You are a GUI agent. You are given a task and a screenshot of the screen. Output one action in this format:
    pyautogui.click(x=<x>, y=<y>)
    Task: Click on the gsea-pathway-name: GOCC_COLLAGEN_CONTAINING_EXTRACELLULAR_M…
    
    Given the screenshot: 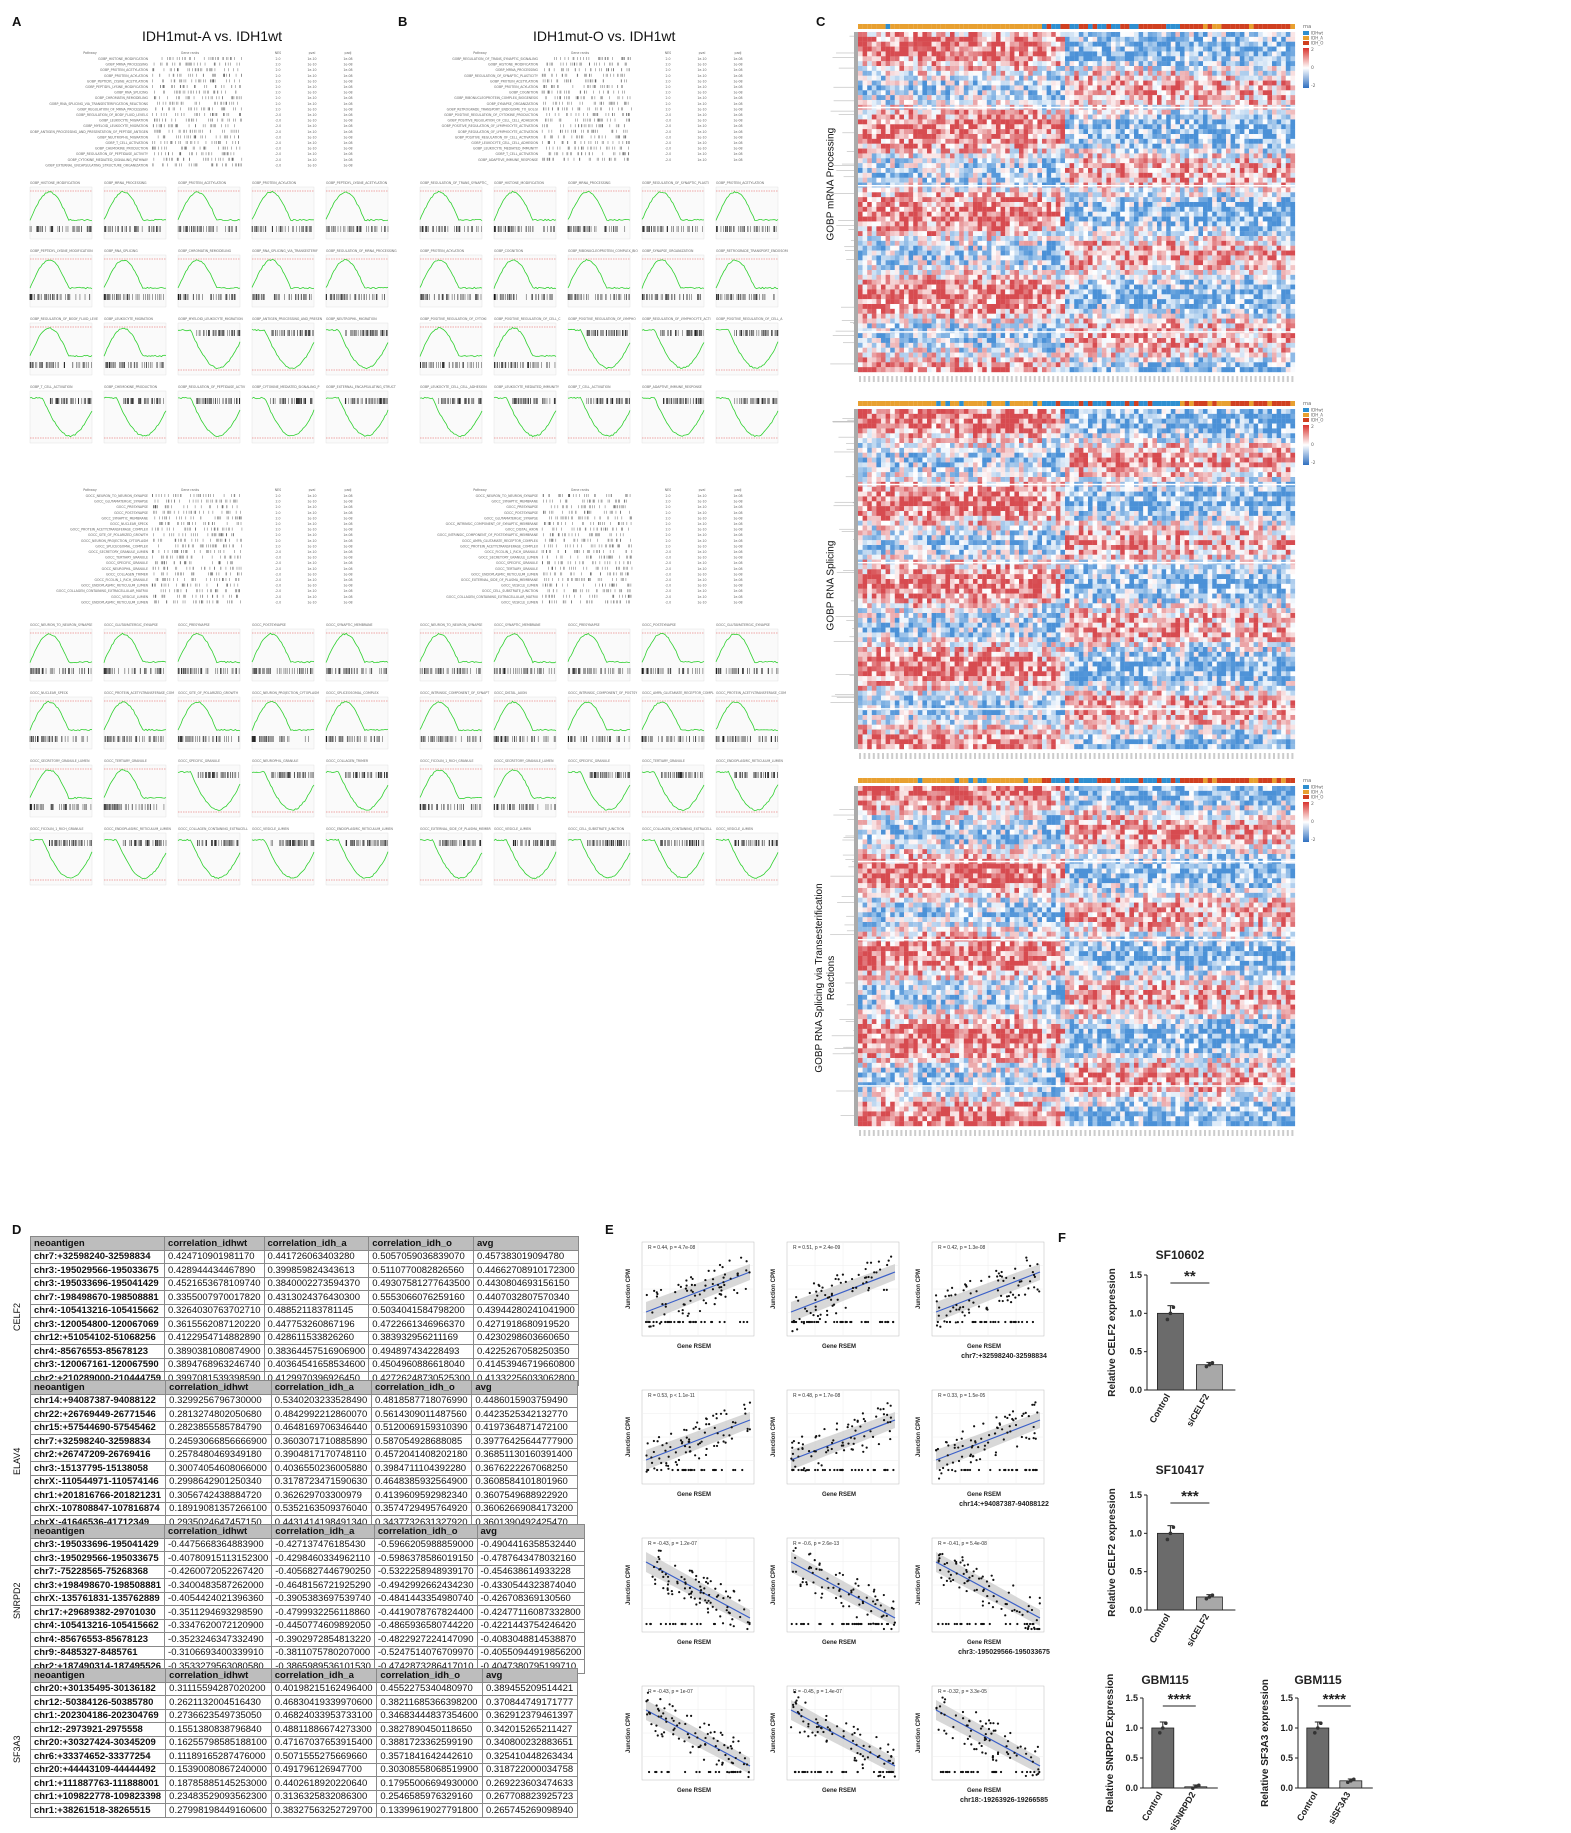 What is the action you would take?
    pyautogui.click(x=102, y=591)
    